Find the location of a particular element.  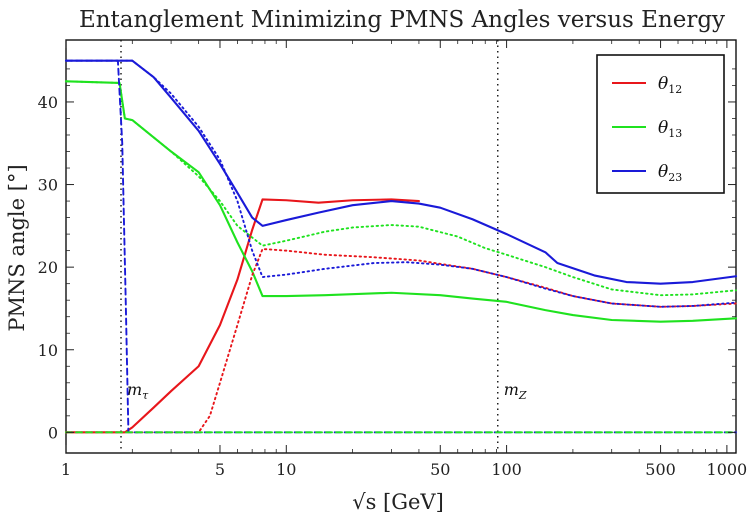

x-tick-label: 1 is located at coordinates (66, 469).